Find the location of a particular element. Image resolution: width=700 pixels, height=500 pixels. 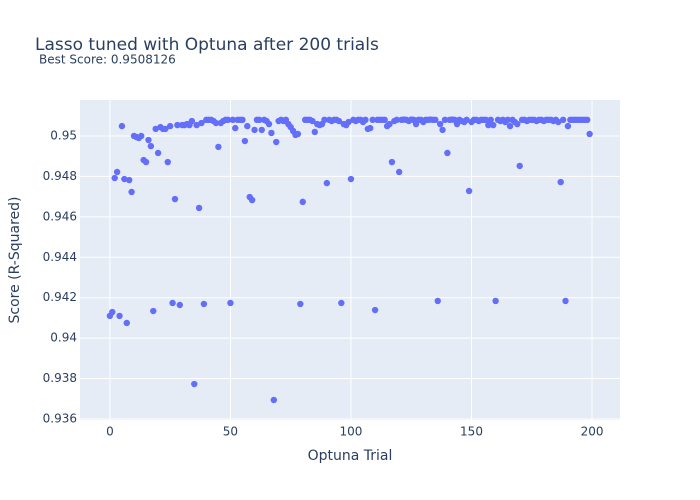

y-axis-title: Score (R-Squared) is located at coordinates (15, 260).